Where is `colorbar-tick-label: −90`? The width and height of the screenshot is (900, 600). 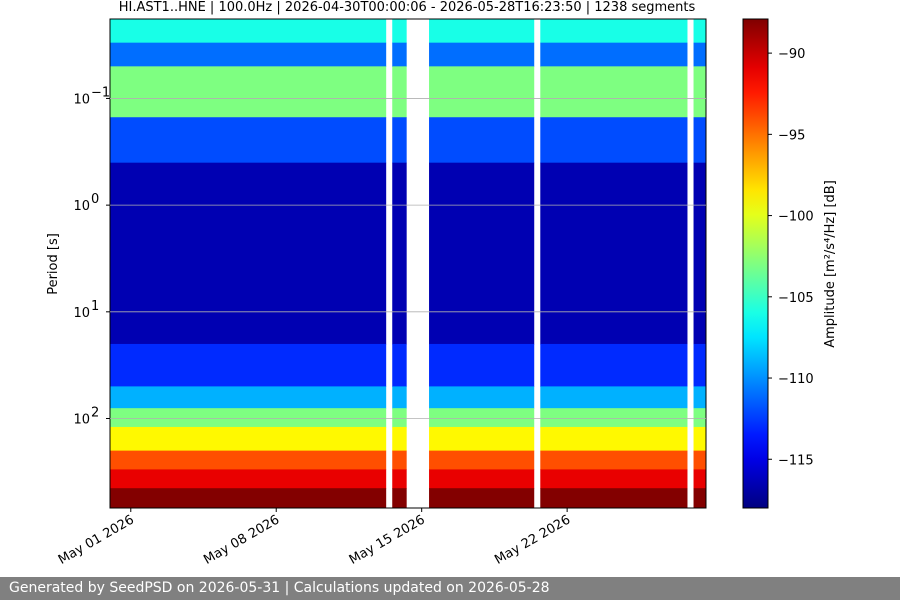 colorbar-tick-label: −90 is located at coordinates (791, 54).